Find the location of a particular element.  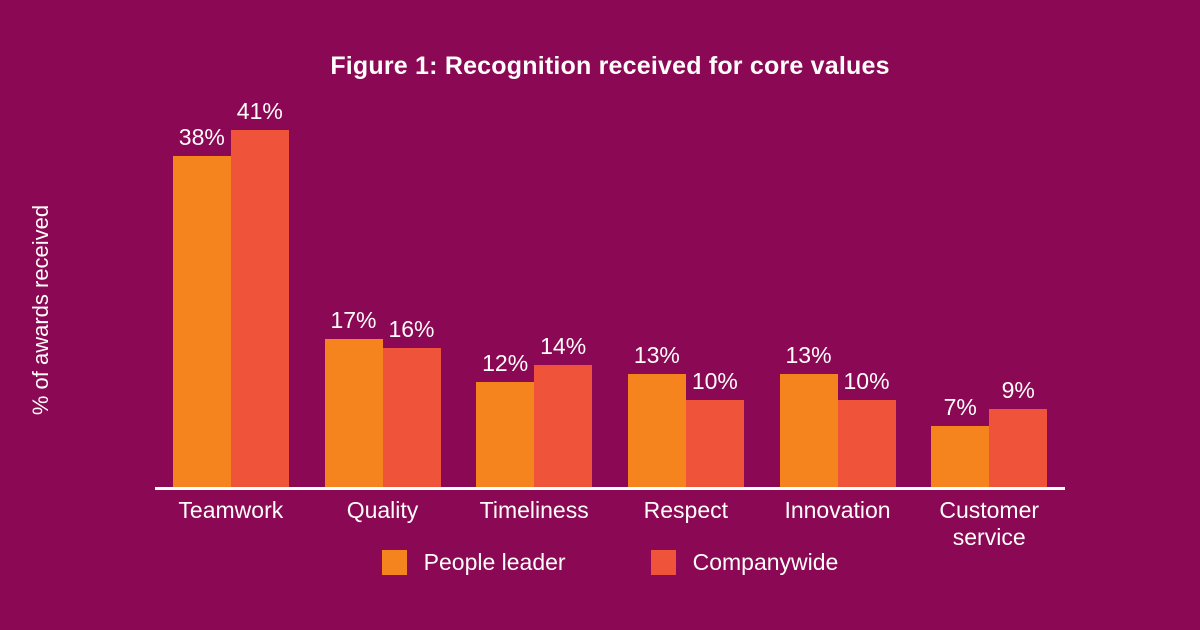

bar-group-timeliness: 12% 14% is located at coordinates (534, 410).